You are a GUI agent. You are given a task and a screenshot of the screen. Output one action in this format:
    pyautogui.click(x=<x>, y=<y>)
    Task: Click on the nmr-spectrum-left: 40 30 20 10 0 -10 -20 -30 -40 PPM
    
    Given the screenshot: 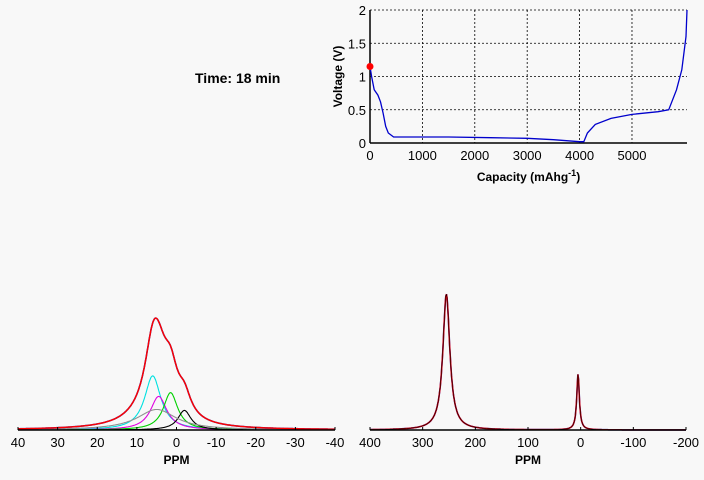 What is the action you would take?
    pyautogui.click(x=178, y=392)
    